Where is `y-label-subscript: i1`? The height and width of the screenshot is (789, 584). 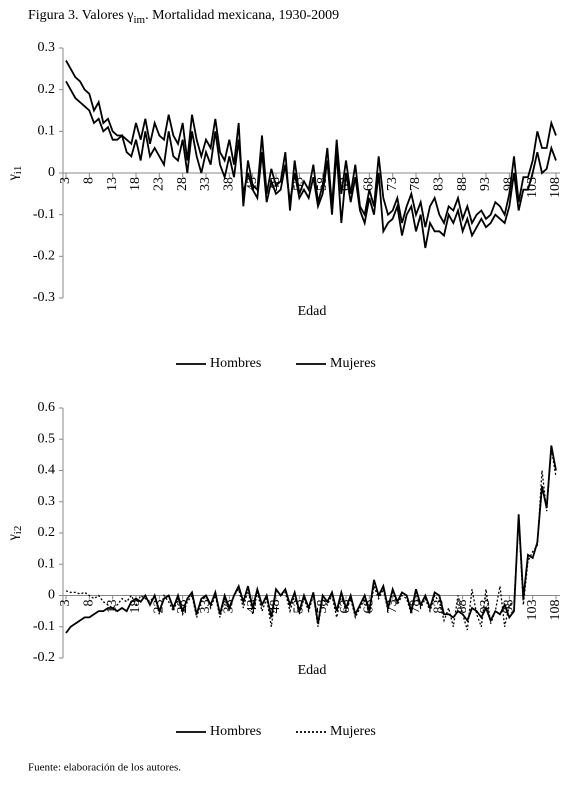 y-label-subscript: i1 is located at coordinates (18, 170).